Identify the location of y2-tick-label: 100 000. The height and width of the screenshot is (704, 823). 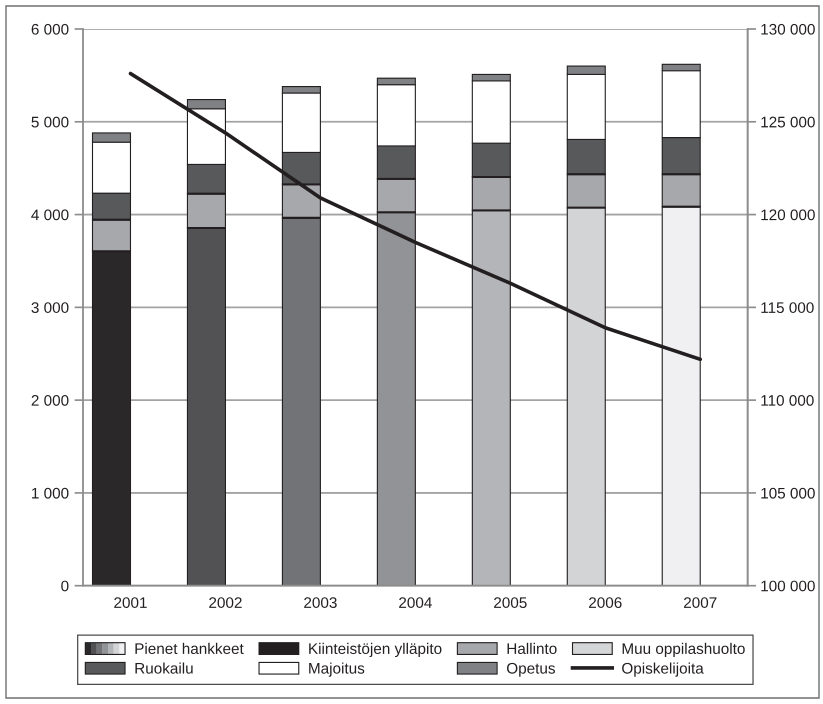
(788, 586).